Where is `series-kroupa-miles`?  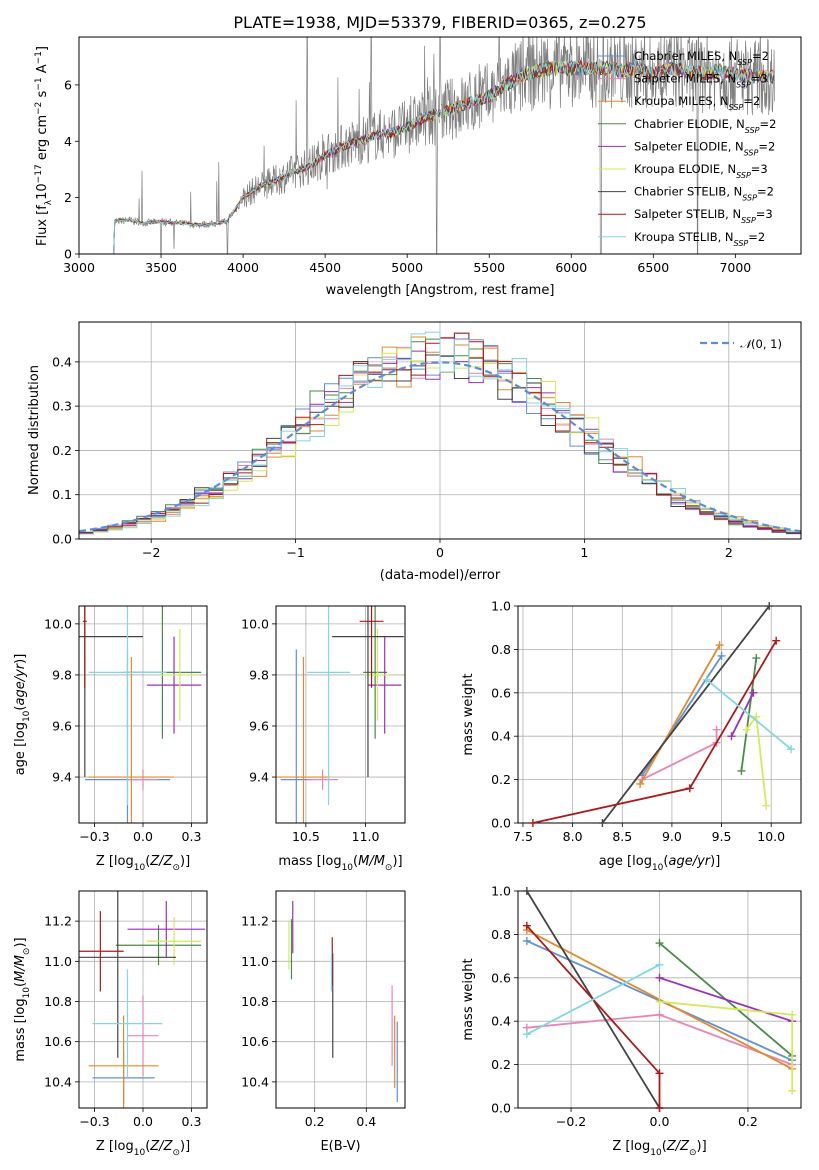 series-kroupa-miles is located at coordinates (680, 714).